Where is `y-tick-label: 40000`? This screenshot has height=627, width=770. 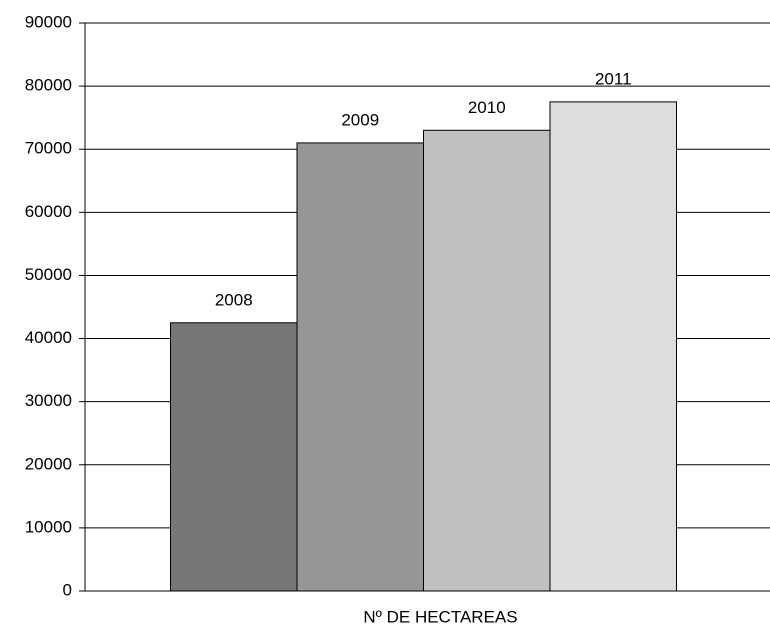 y-tick-label: 40000 is located at coordinates (48, 337).